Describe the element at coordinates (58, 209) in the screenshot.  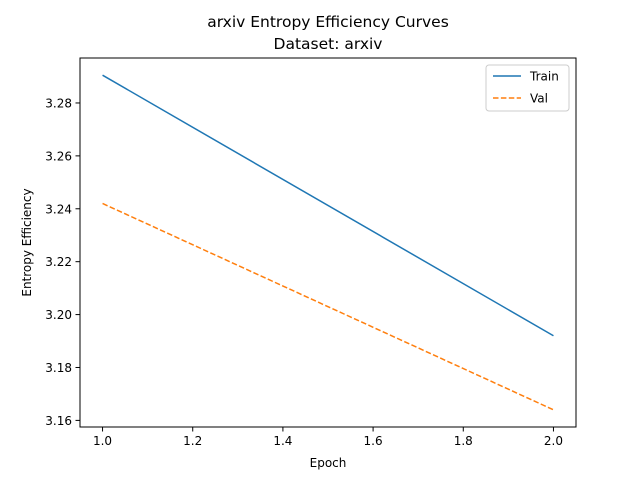
I see `y-tick-label: 3.24` at that location.